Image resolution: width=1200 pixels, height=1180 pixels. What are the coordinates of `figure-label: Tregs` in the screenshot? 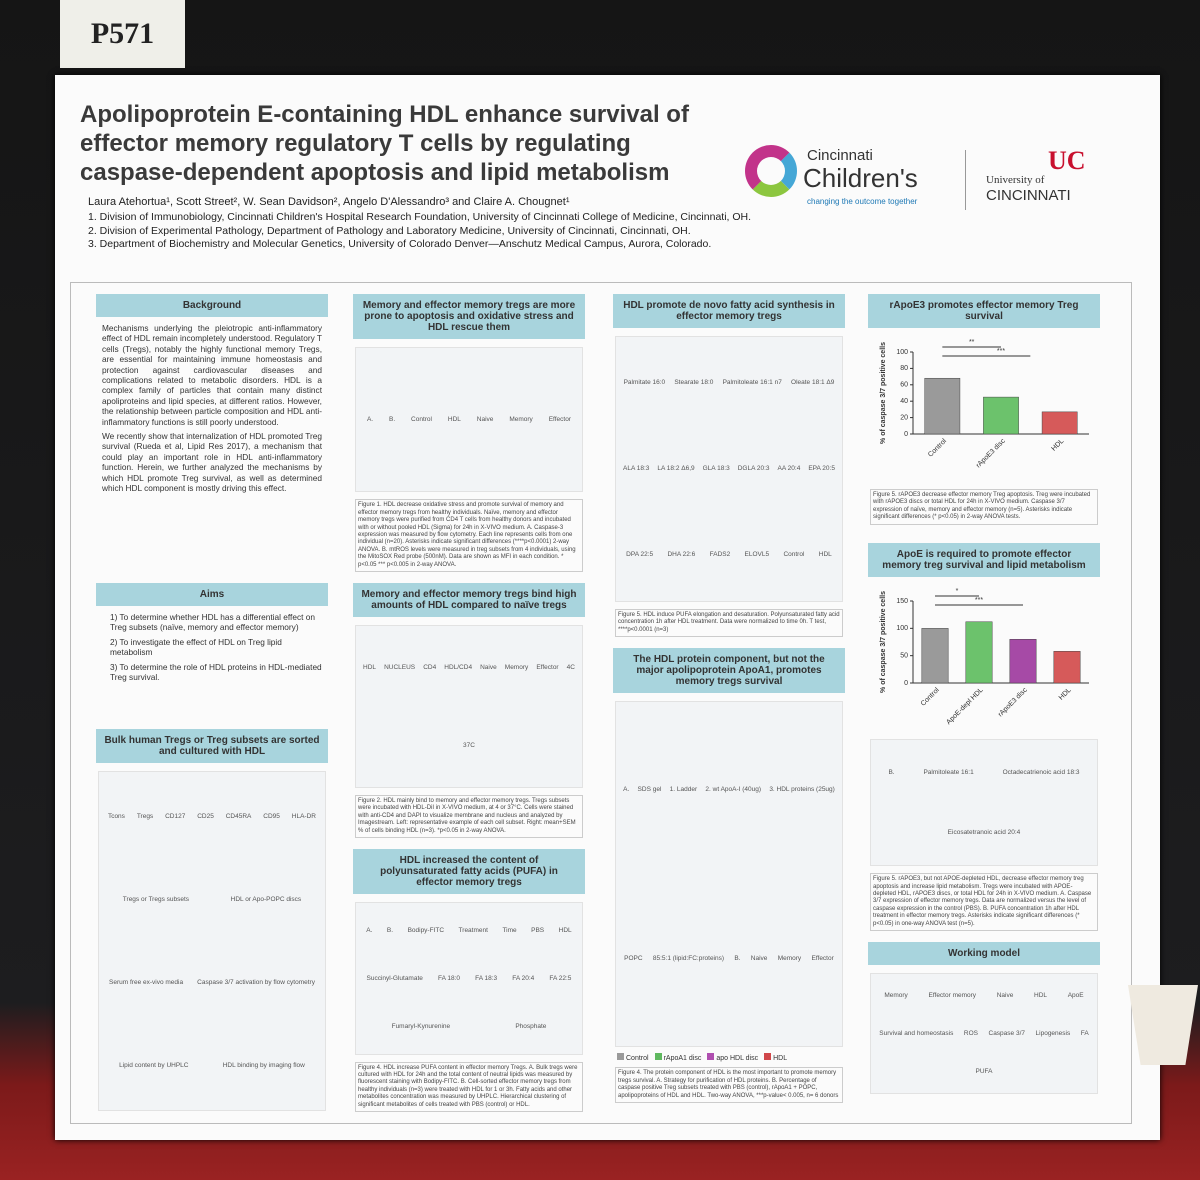 It's located at (145, 816).